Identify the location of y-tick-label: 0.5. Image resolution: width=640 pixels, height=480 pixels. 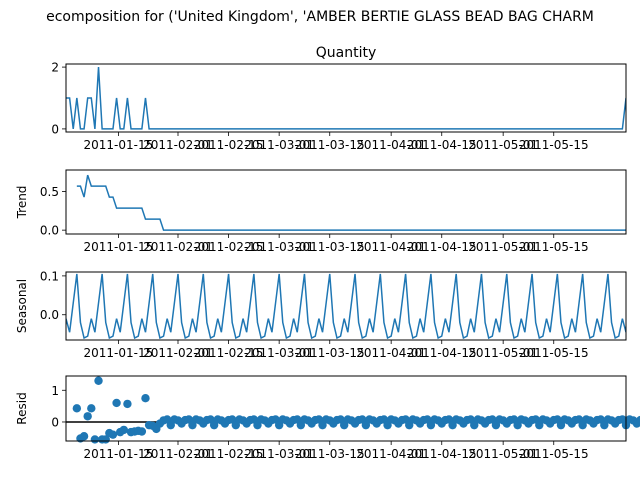
(49, 192).